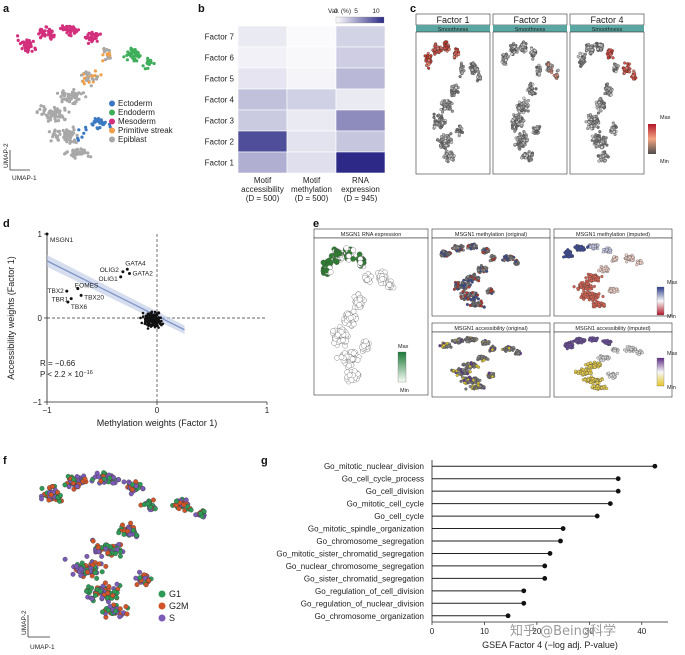 Image resolution: width=685 pixels, height=655 pixels. What do you see at coordinates (491, 364) in the screenshot?
I see `facet-frame` at bounding box center [491, 364].